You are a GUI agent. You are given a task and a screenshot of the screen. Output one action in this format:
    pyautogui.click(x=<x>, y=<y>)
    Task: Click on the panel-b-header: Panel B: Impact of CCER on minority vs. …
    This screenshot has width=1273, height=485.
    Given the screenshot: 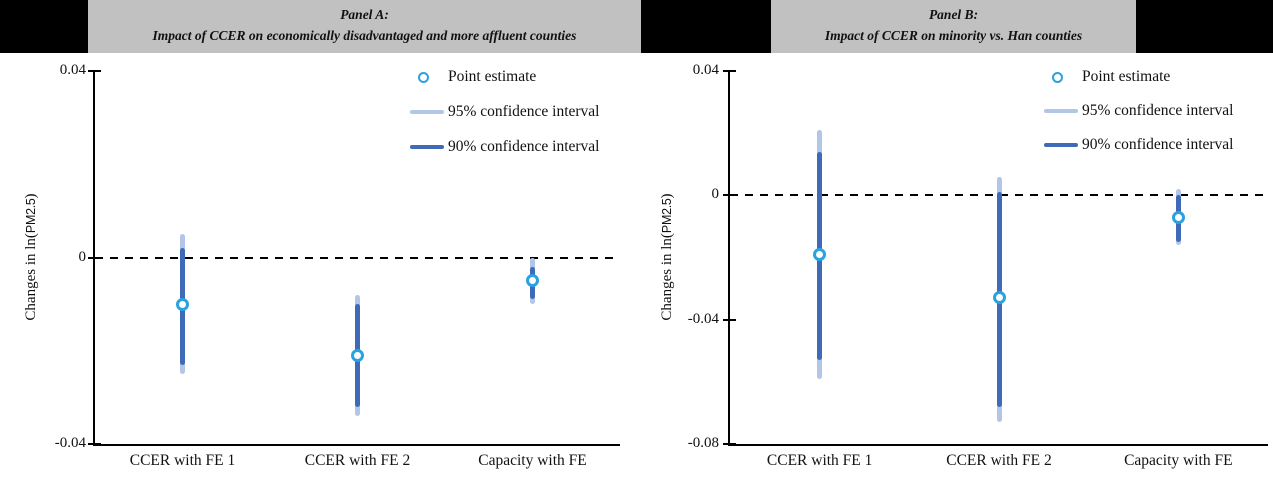 What is the action you would take?
    pyautogui.click(x=953, y=26)
    